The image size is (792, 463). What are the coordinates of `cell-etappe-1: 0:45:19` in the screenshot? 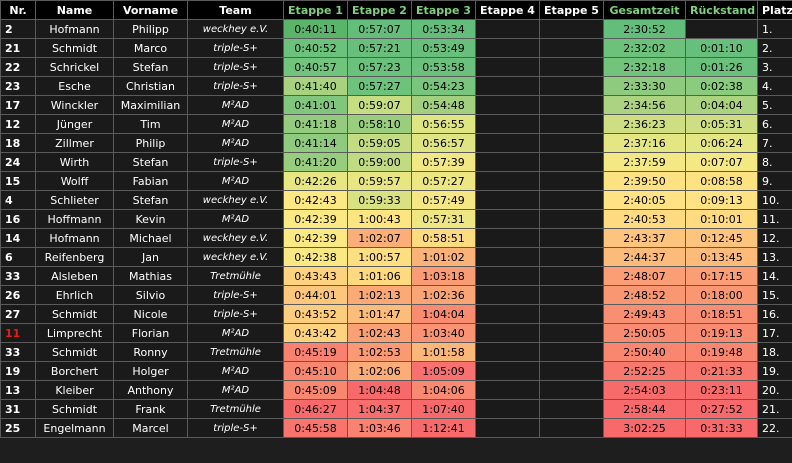 It's located at (315, 352).